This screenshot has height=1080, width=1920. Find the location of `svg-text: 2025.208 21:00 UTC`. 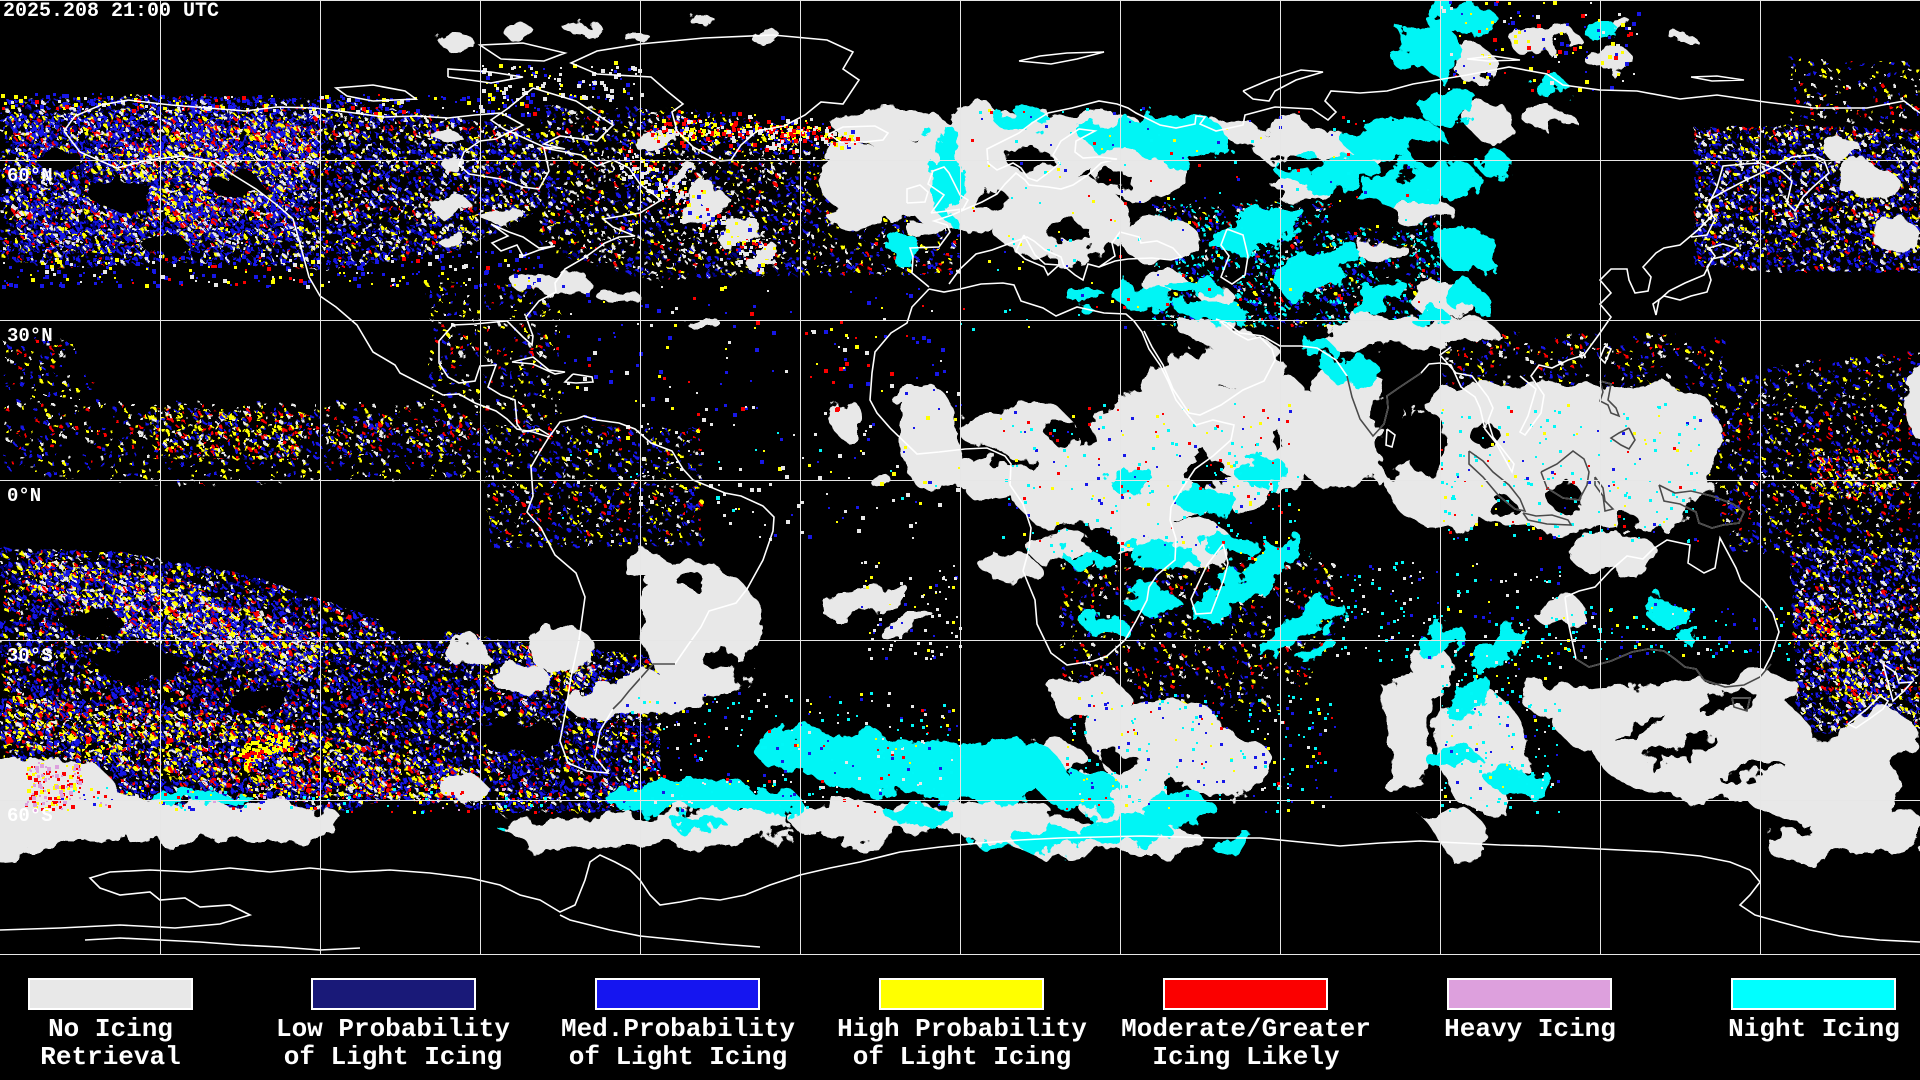

svg-text: 2025.208 21:00 UTC is located at coordinates (111, 11).